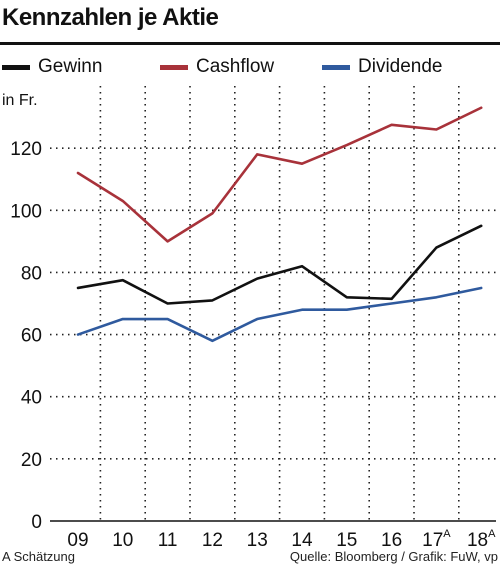 The width and height of the screenshot is (500, 570). What do you see at coordinates (77, 540) in the screenshot?
I see `x-tick-label-09: 09` at bounding box center [77, 540].